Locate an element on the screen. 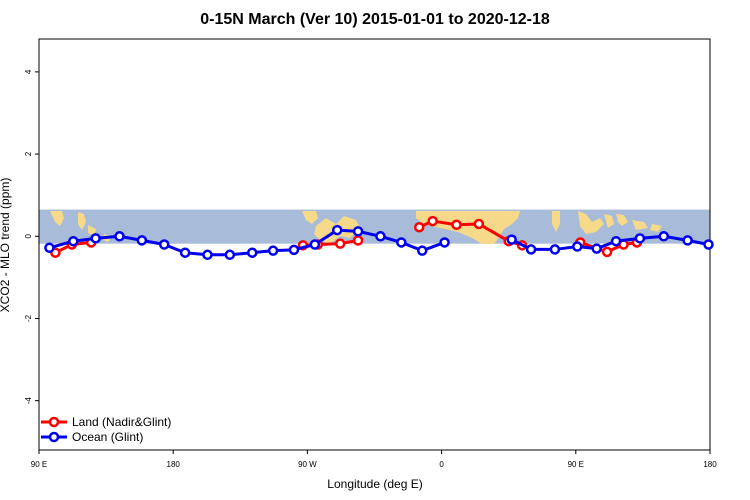 This screenshot has height=500, width=750. legend-marker-ocean is located at coordinates (54, 437).